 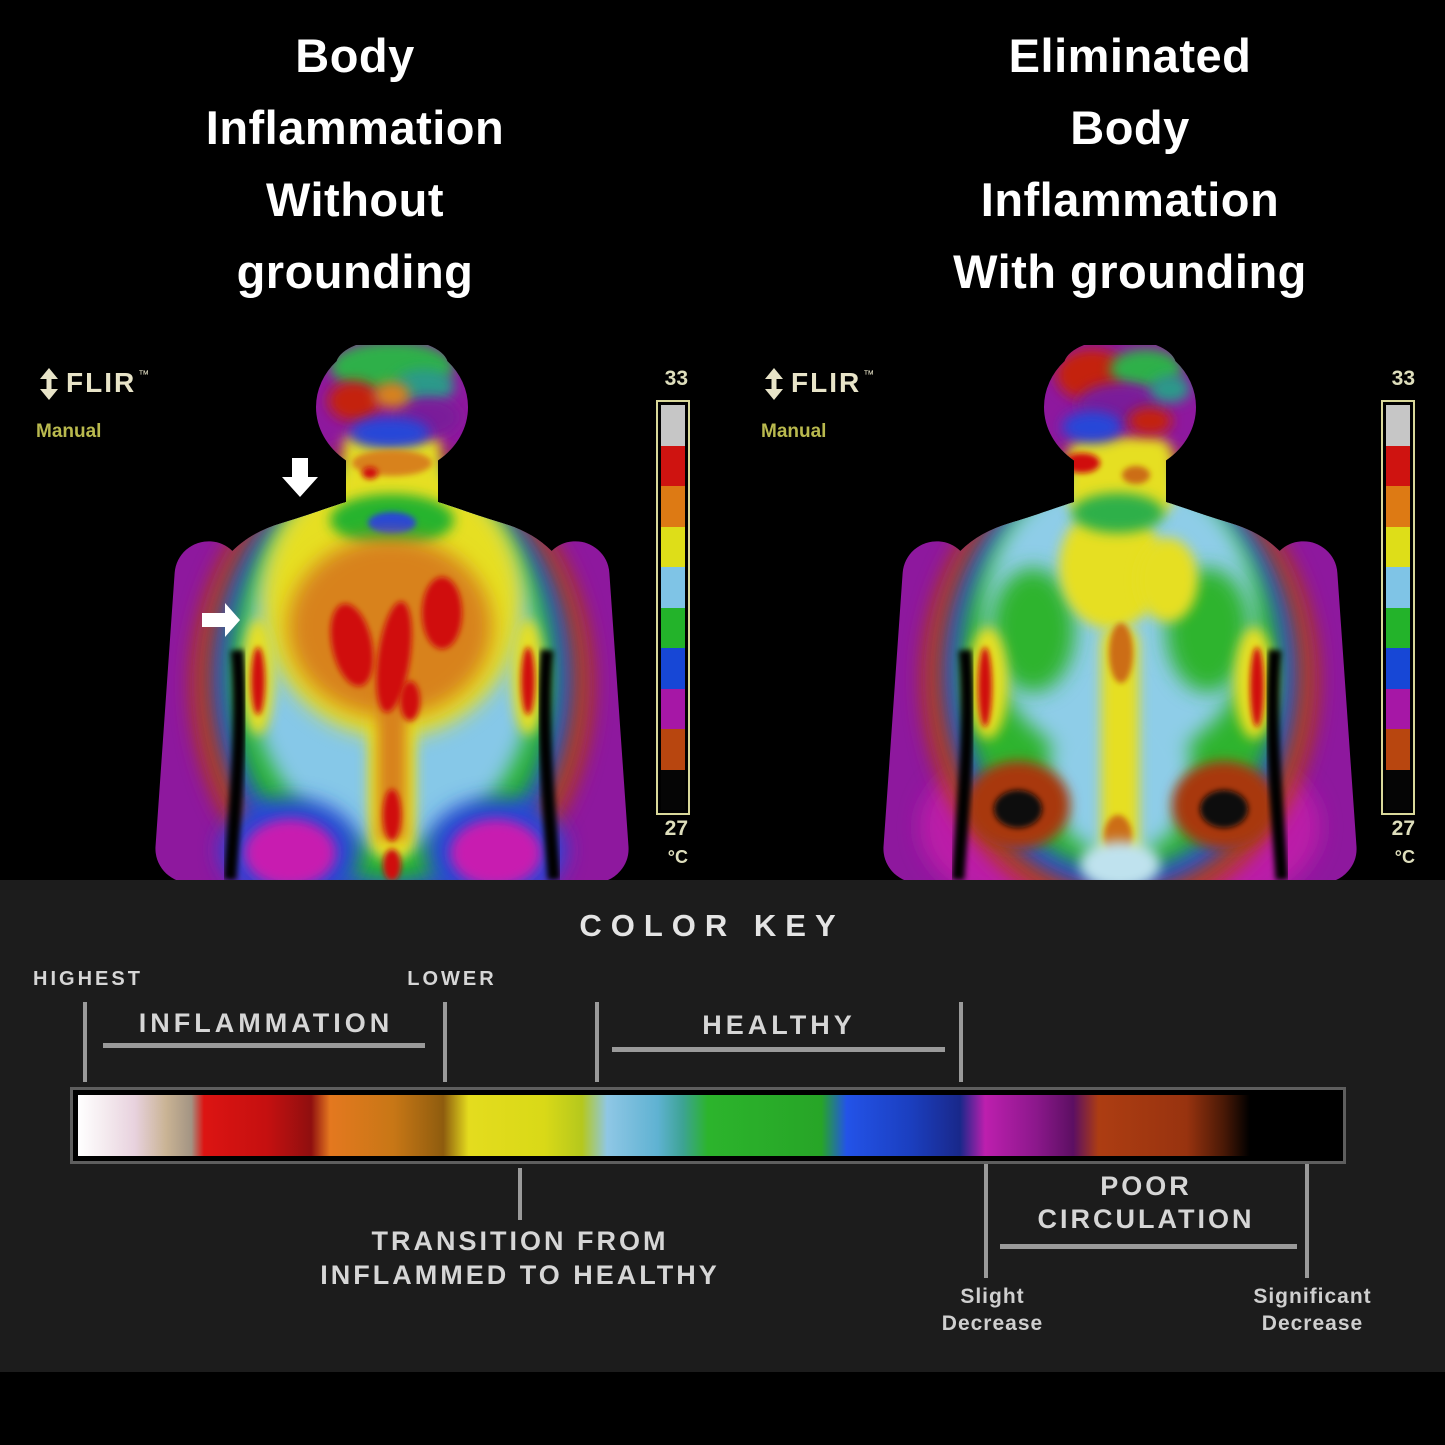 I want to click on title-line: grounding, so click(x=355, y=271).